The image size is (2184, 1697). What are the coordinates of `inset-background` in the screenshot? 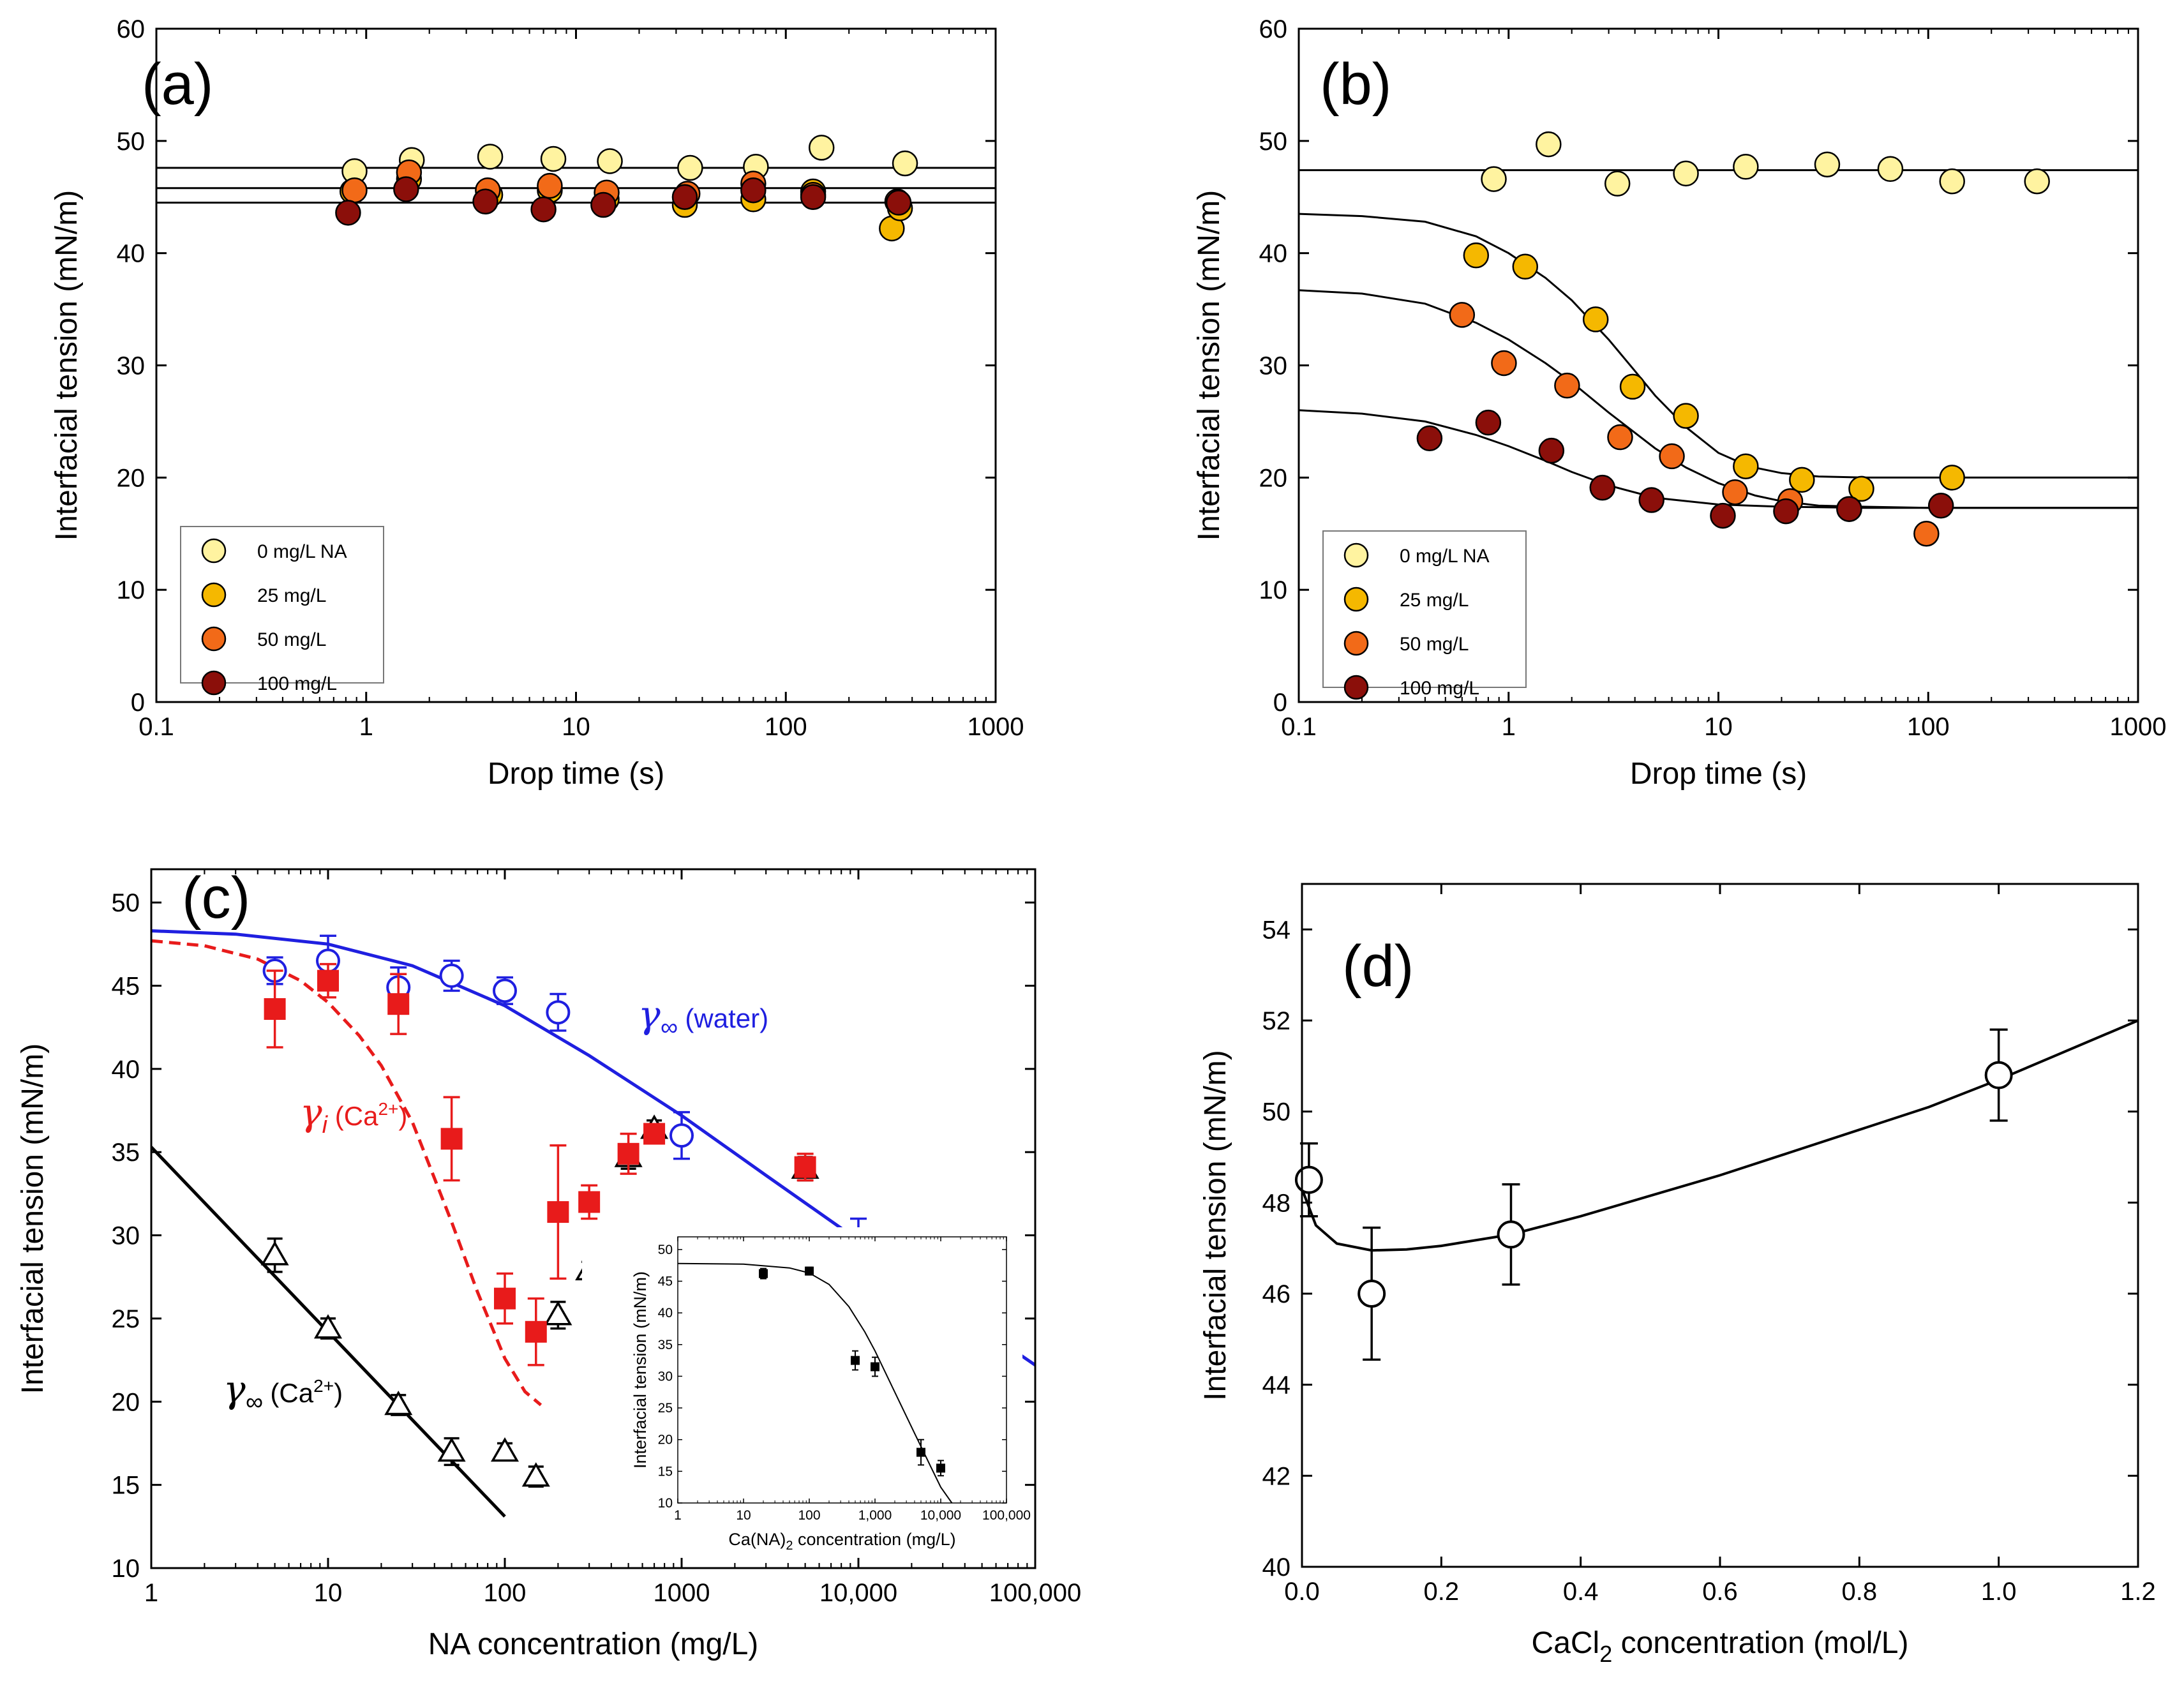 It's located at (802, 1392).